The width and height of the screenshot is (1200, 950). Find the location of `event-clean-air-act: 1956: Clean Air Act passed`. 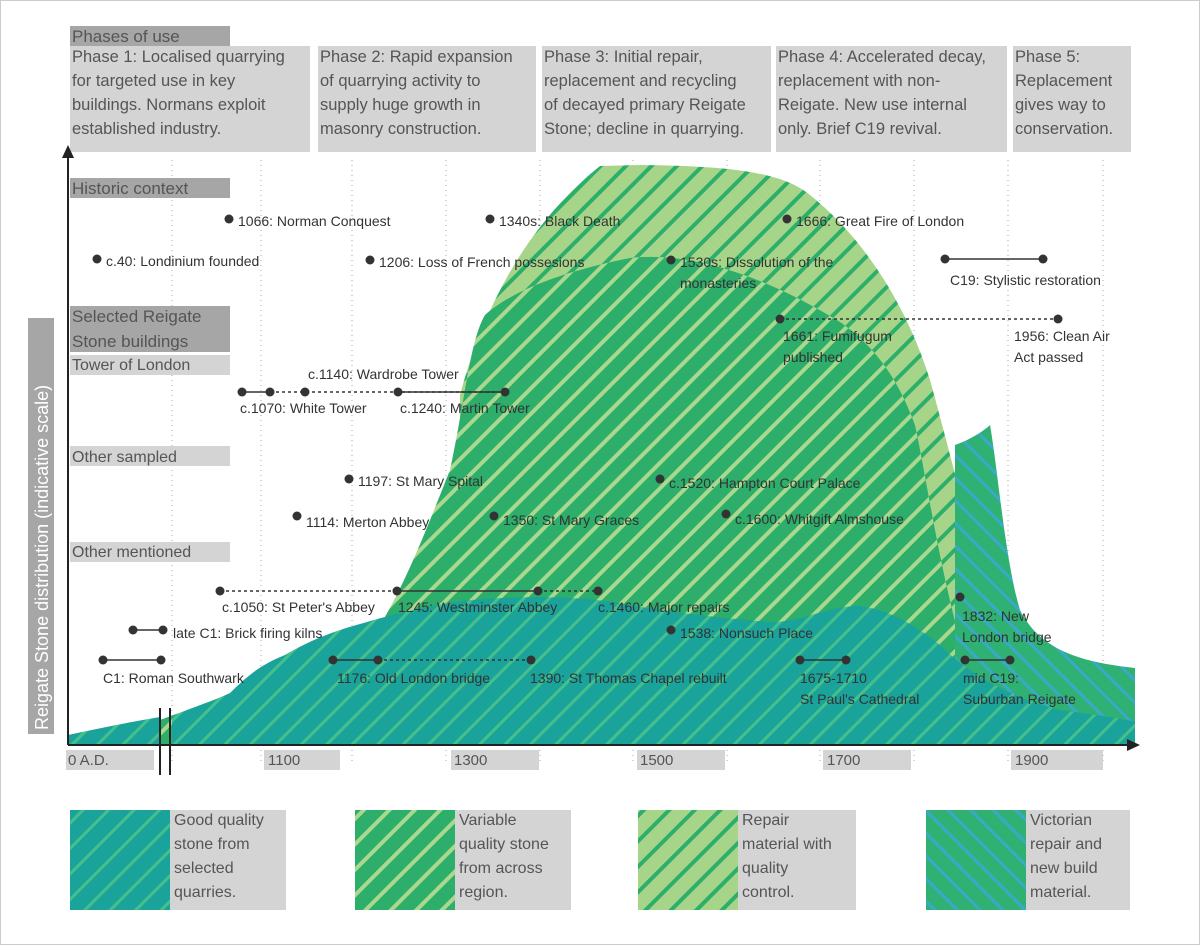

event-clean-air-act: 1956: Clean Air Act passed is located at coordinates (1064, 346).